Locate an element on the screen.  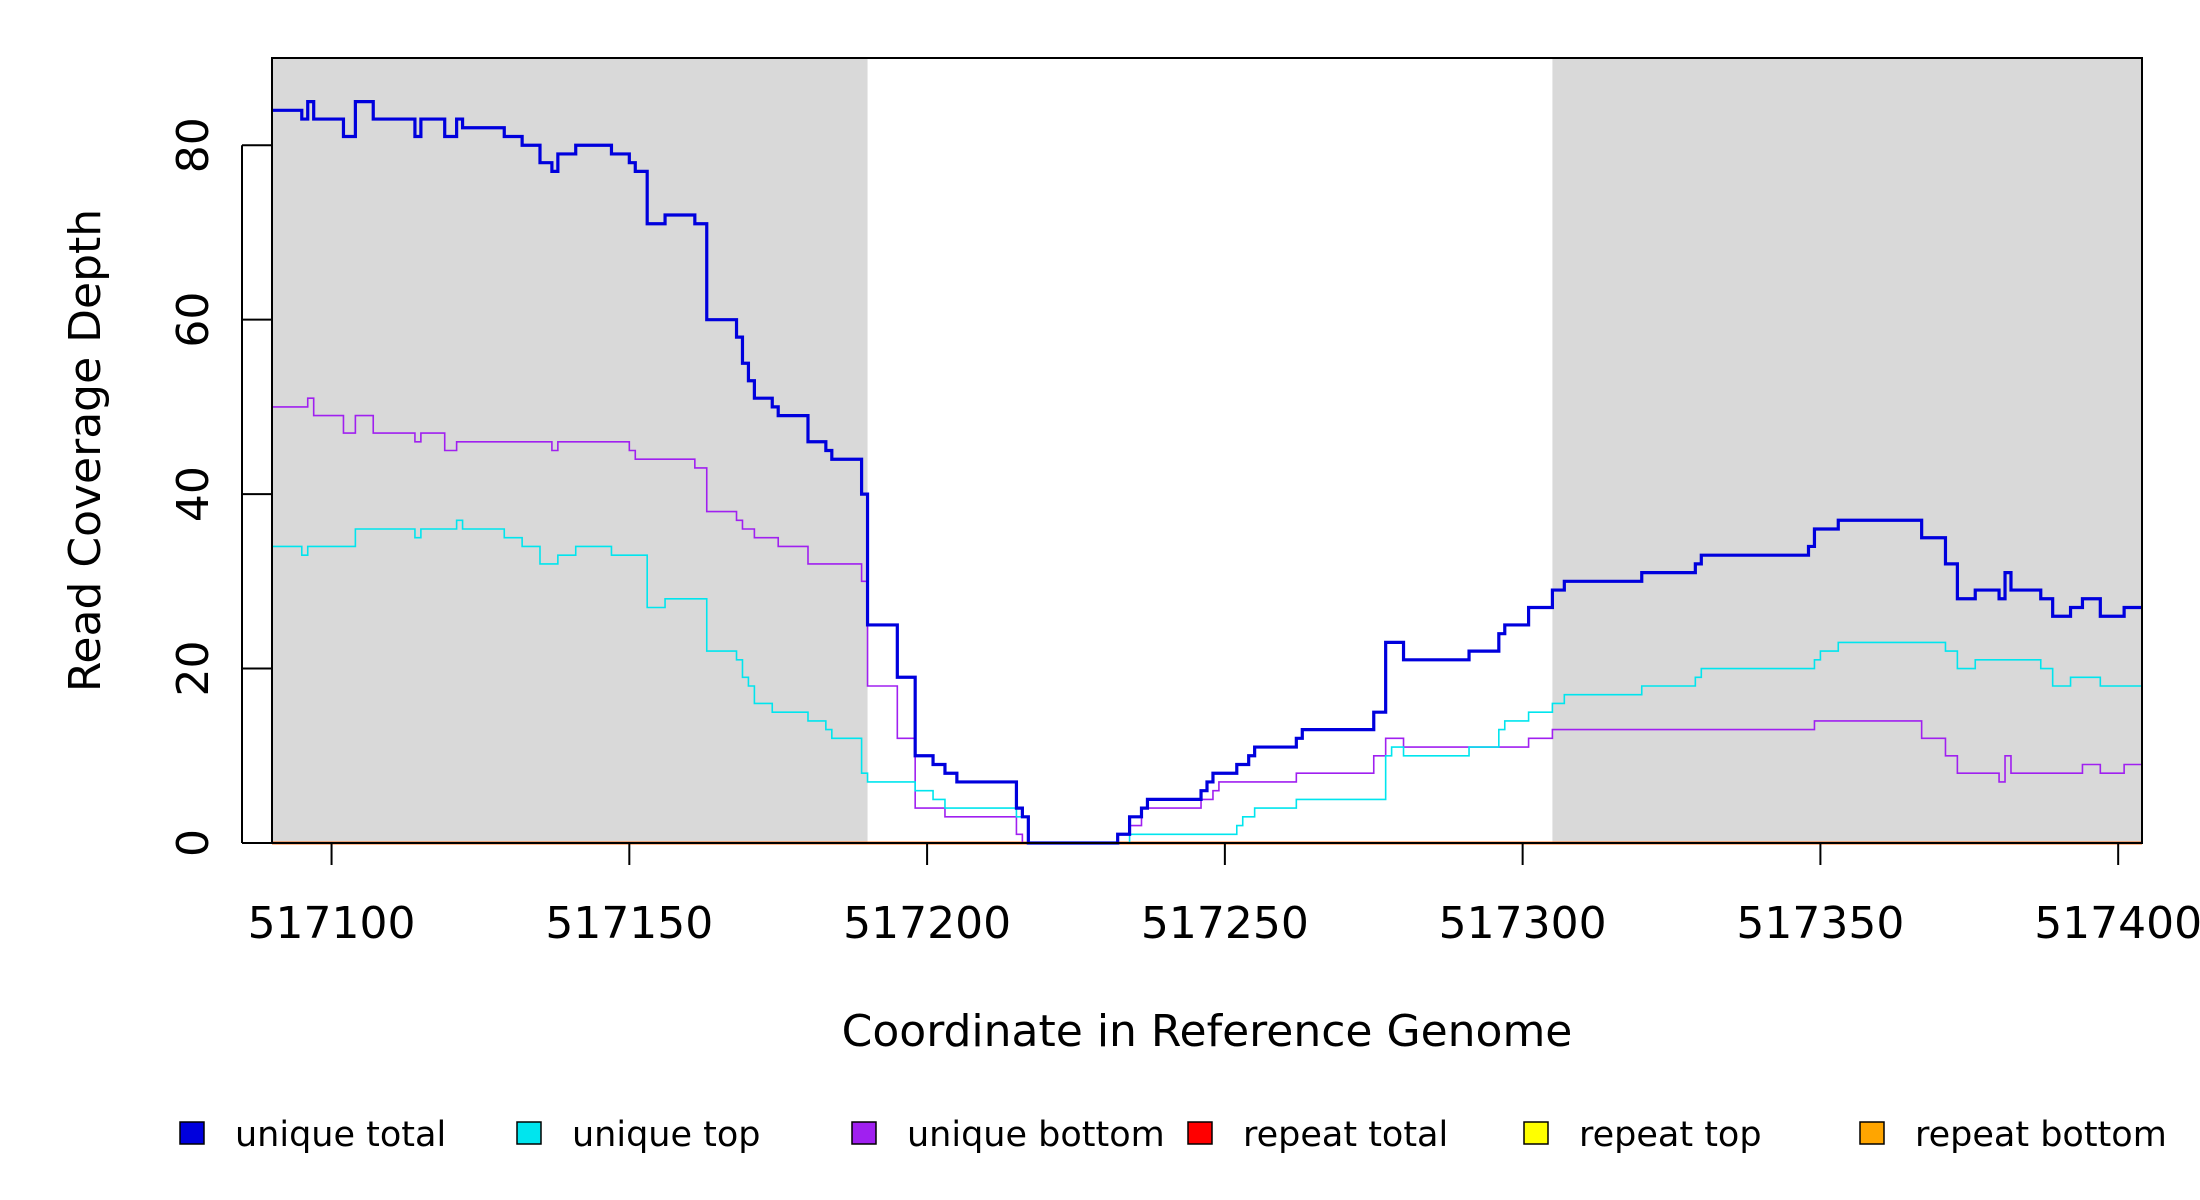
legend-label-unique-top: unique top is located at coordinates (666, 1135).